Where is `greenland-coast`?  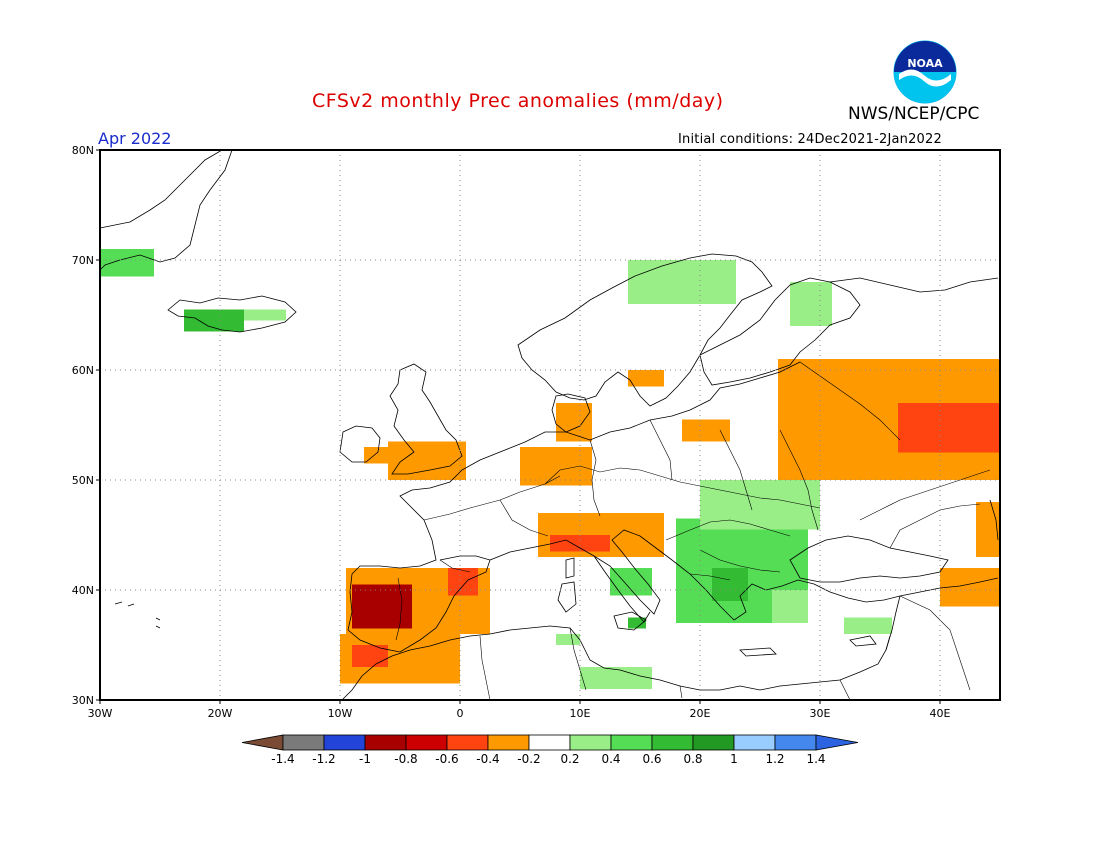 greenland-coast is located at coordinates (166, 210).